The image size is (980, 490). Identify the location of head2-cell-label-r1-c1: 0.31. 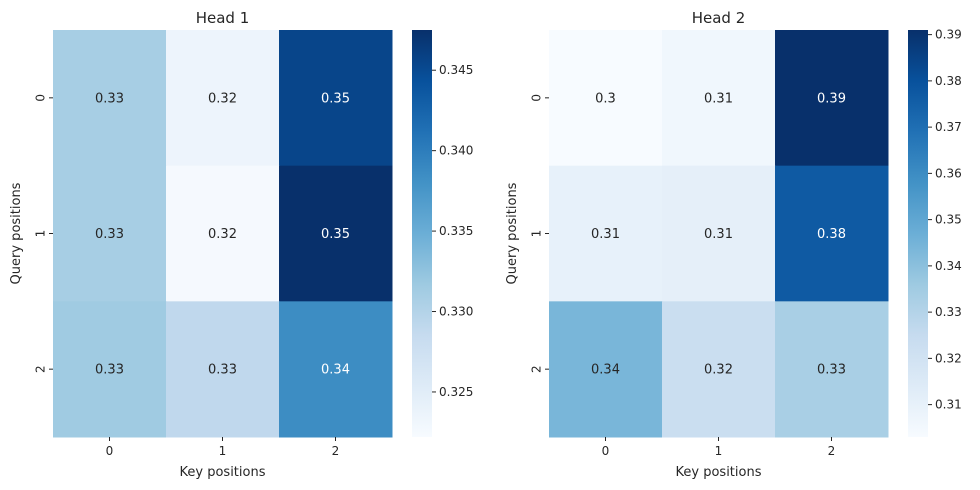
(718, 234).